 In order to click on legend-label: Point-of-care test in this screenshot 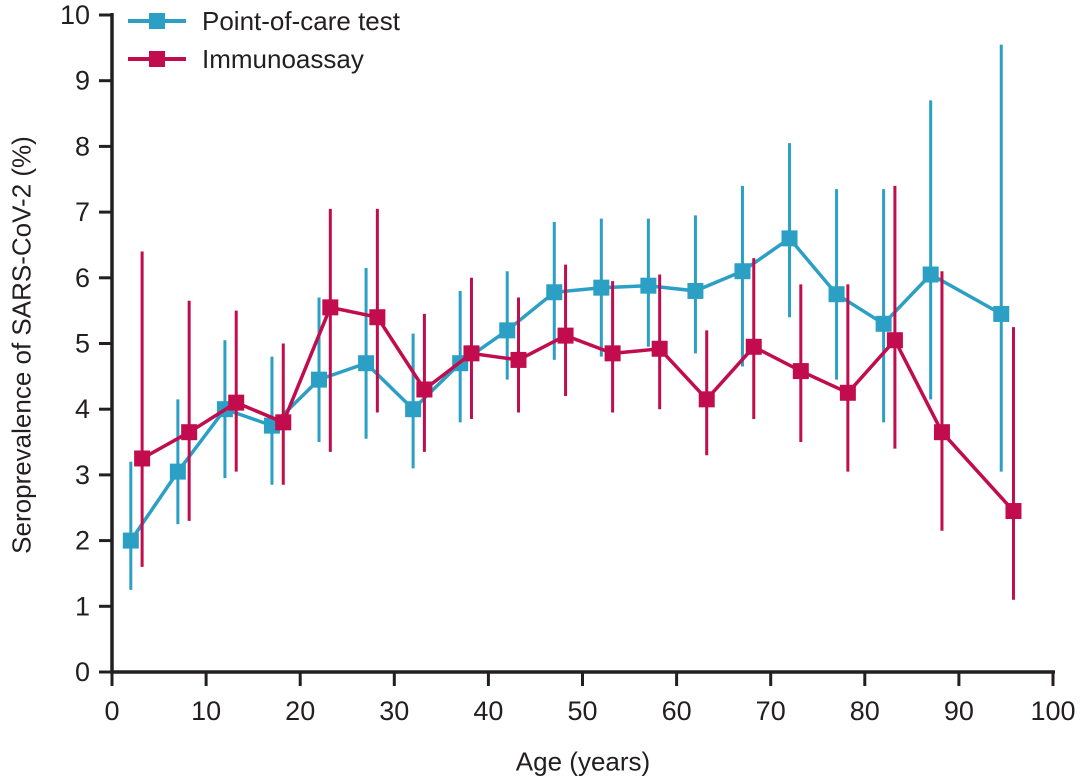, I will do `click(301, 20)`.